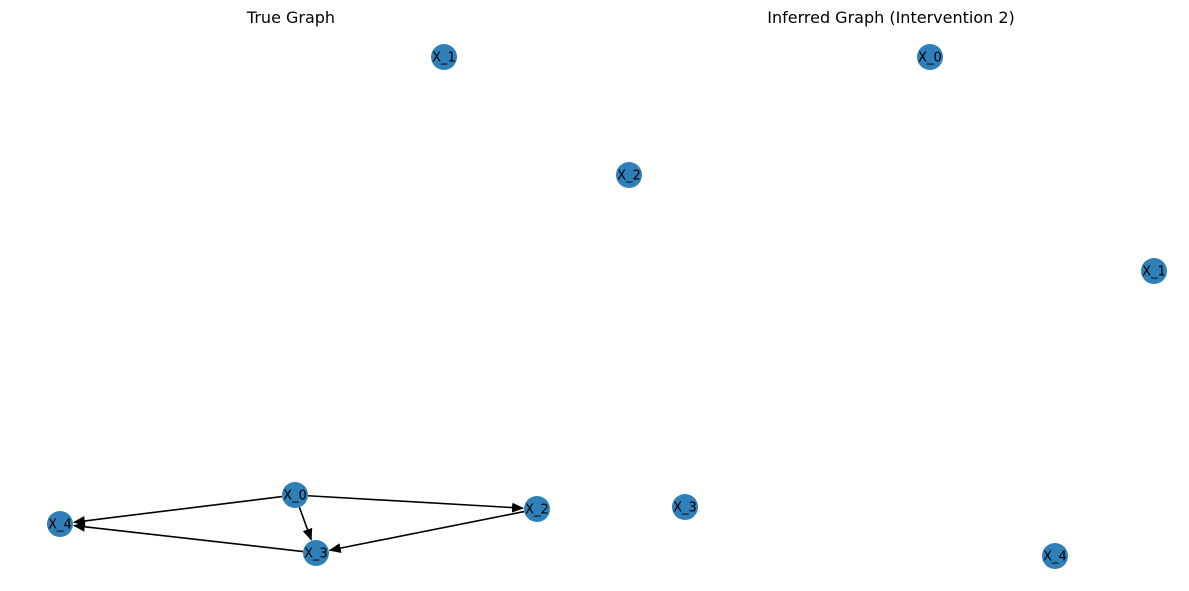  Describe the element at coordinates (290, 17) in the screenshot. I see `true-graph-title: True Graph` at that location.